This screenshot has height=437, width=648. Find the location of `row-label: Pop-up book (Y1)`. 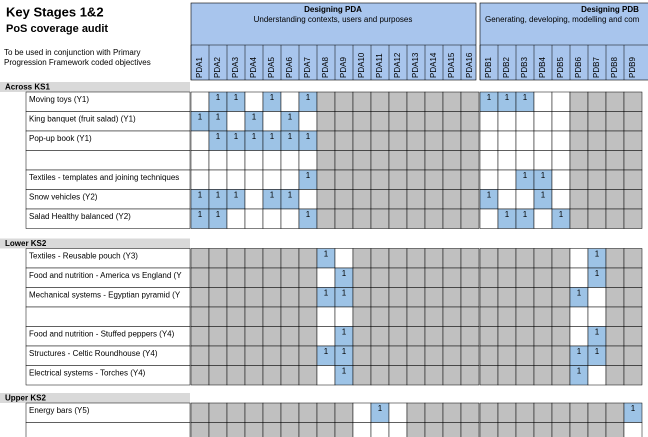

row-label: Pop-up book (Y1) is located at coordinates (60, 138).